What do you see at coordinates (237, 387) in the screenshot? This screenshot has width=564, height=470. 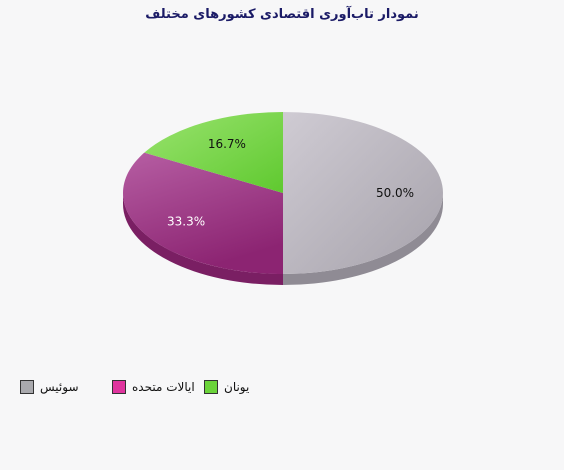 I see `legend-label-greece: یونان` at bounding box center [237, 387].